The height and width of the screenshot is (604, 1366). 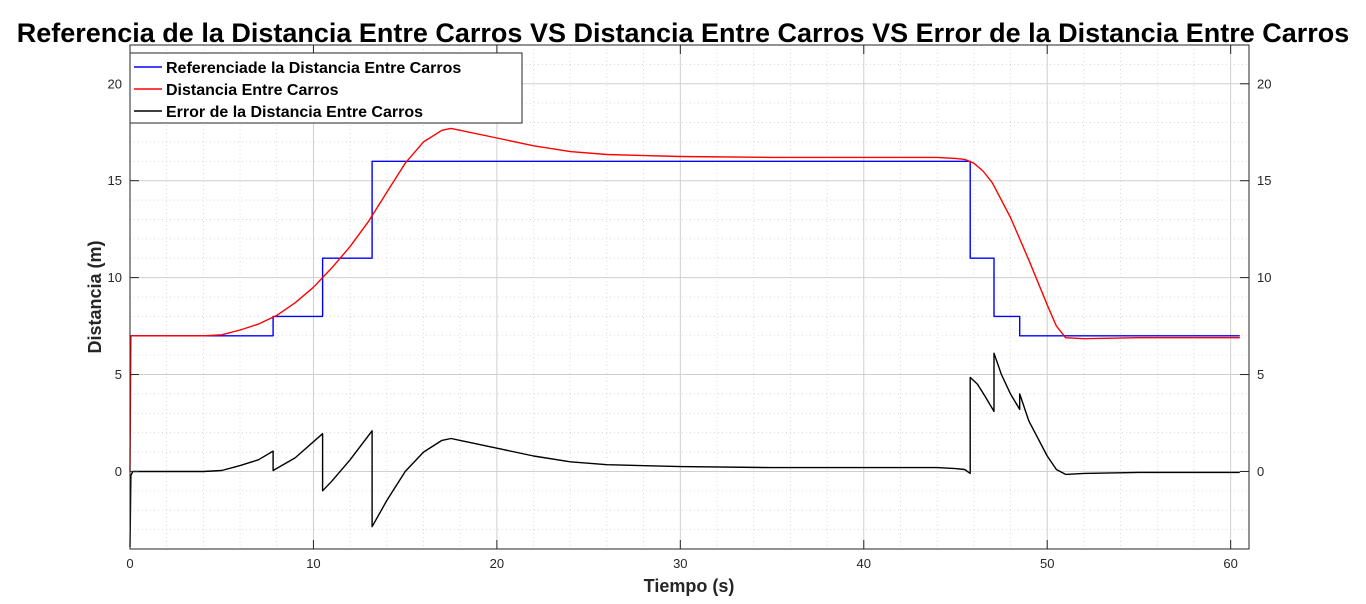 What do you see at coordinates (680, 563) in the screenshot?
I see `x-tick-label: 30` at bounding box center [680, 563].